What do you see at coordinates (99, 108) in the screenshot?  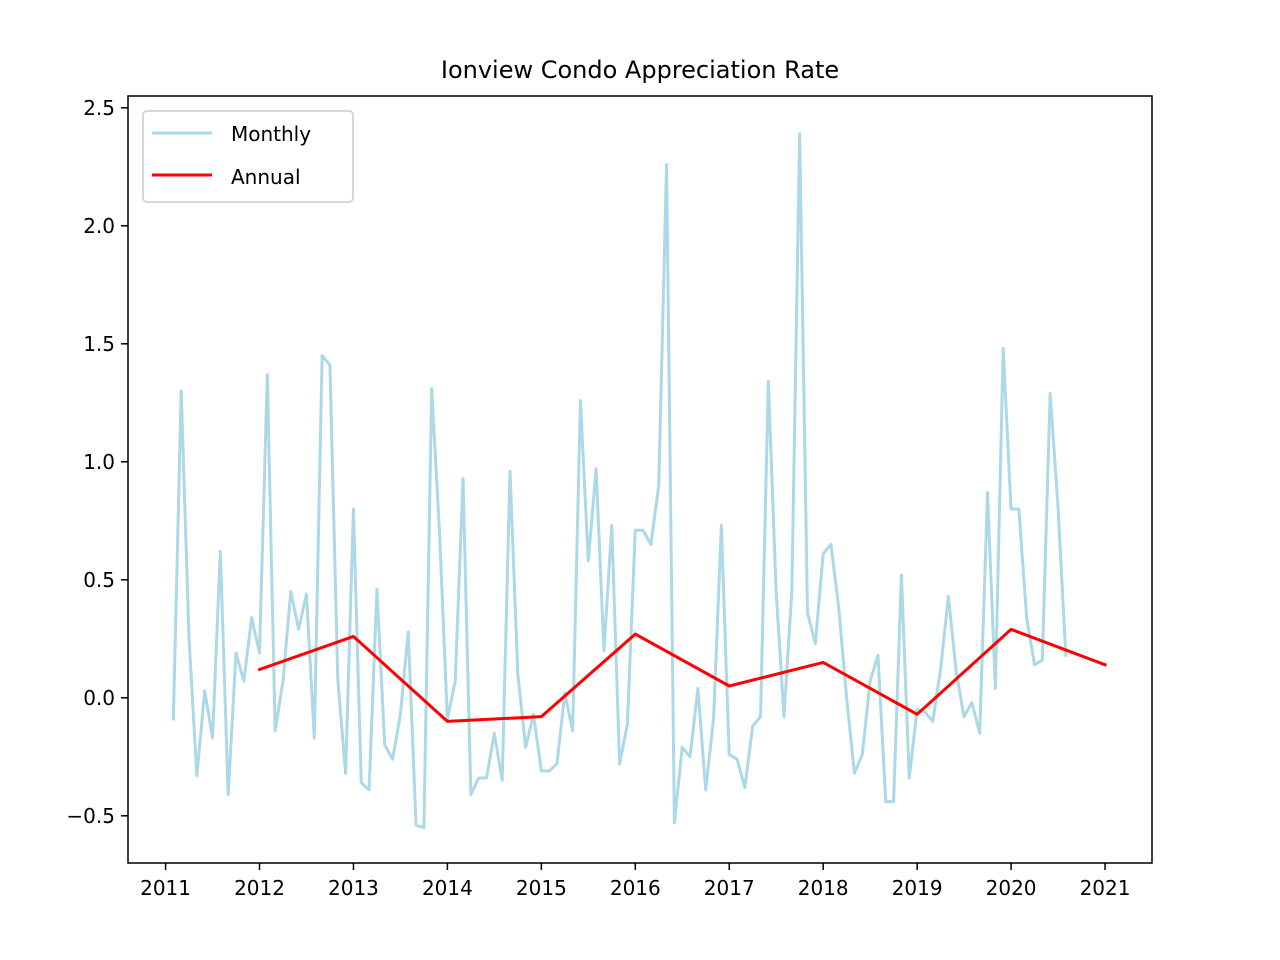 I see `y-tick-label: 2.5` at bounding box center [99, 108].